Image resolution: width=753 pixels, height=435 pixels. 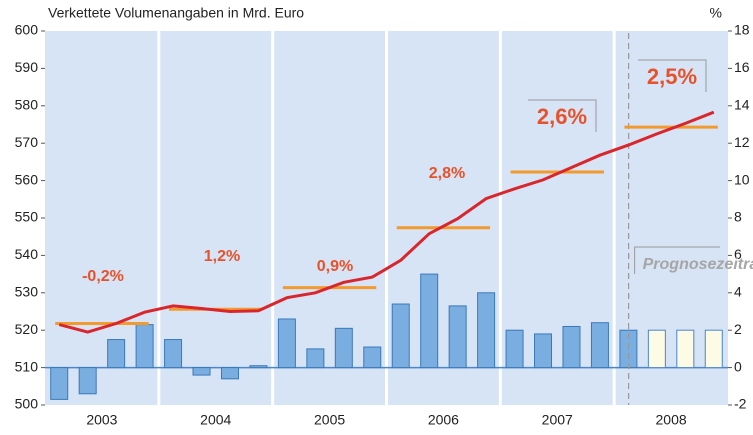 What do you see at coordinates (716, 13) in the screenshot?
I see `y2-axis-label: %` at bounding box center [716, 13].